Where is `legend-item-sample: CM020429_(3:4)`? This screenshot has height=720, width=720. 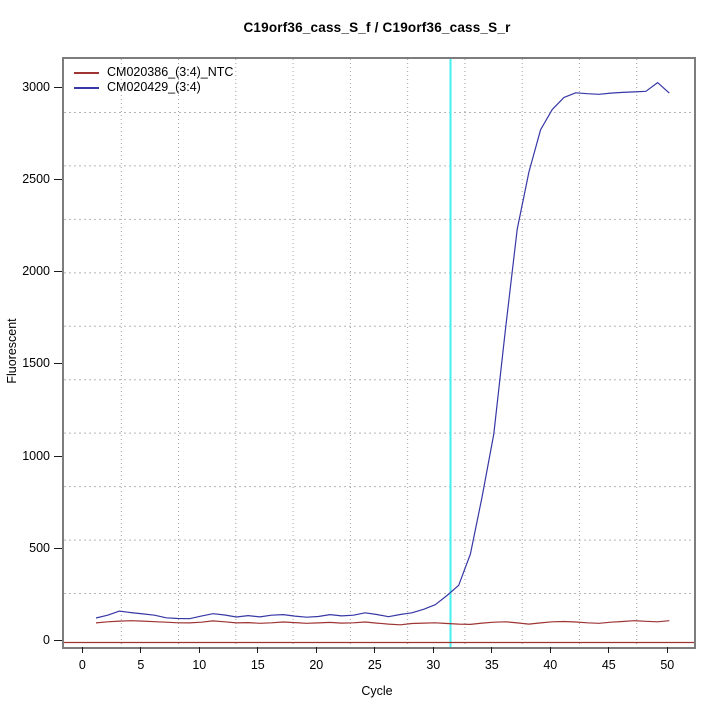
legend-item-sample: CM020429_(3:4) is located at coordinates (153, 87).